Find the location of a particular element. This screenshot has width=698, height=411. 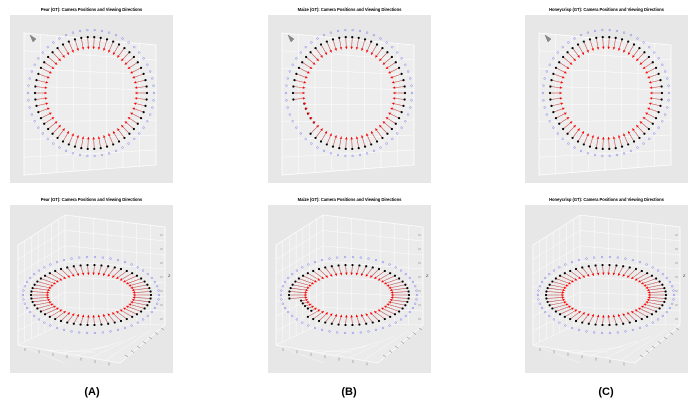

axis-glyph is located at coordinates (548, 38).